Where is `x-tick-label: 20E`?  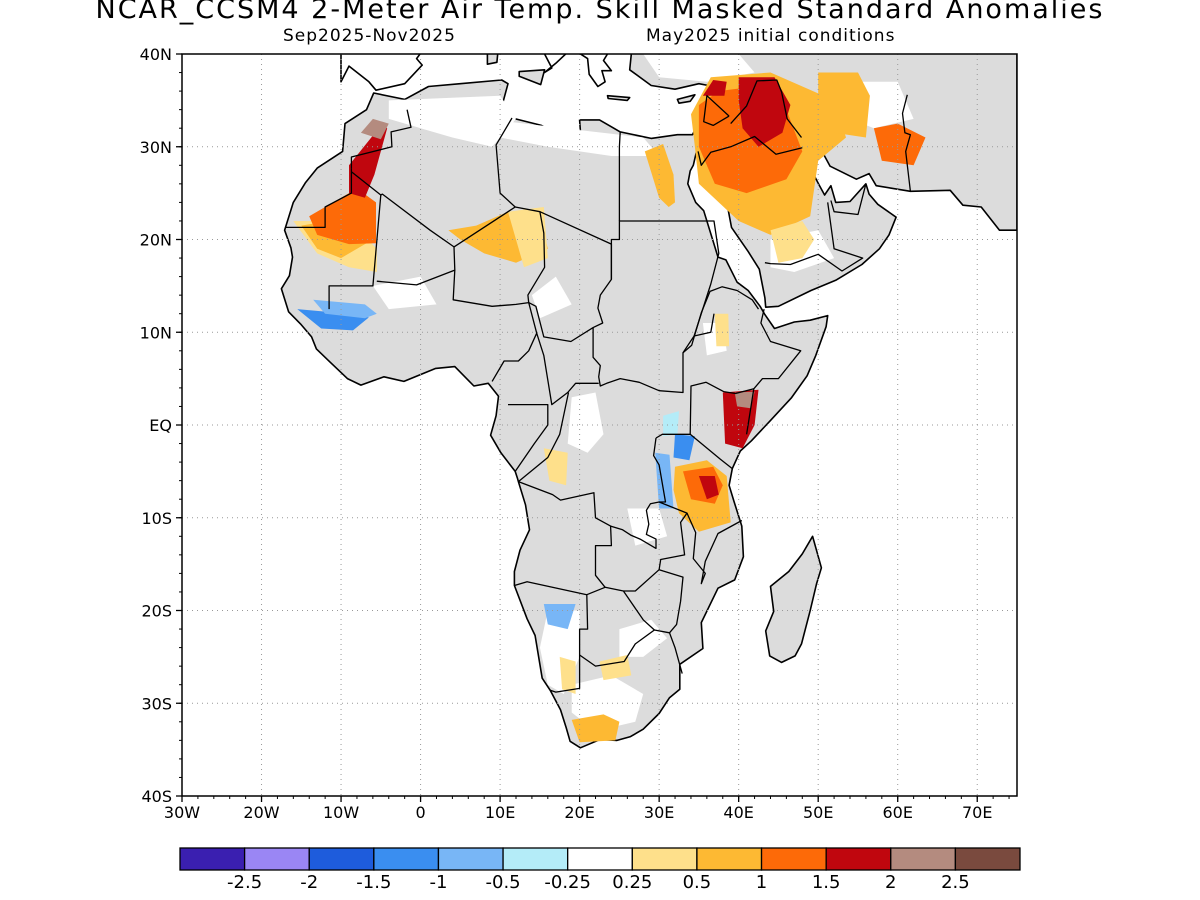
x-tick-label: 20E is located at coordinates (579, 812).